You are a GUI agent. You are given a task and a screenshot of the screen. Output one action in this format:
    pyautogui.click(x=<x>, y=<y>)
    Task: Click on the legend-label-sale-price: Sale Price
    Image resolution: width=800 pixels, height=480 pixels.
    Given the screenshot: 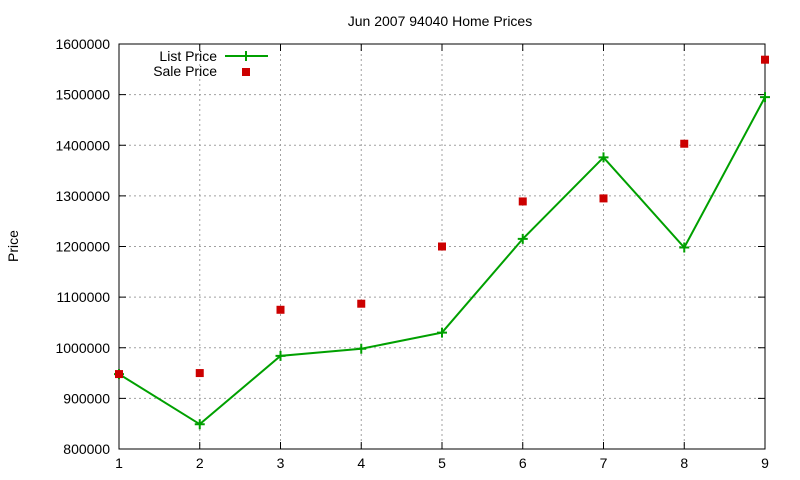 What is the action you would take?
    pyautogui.click(x=185, y=71)
    